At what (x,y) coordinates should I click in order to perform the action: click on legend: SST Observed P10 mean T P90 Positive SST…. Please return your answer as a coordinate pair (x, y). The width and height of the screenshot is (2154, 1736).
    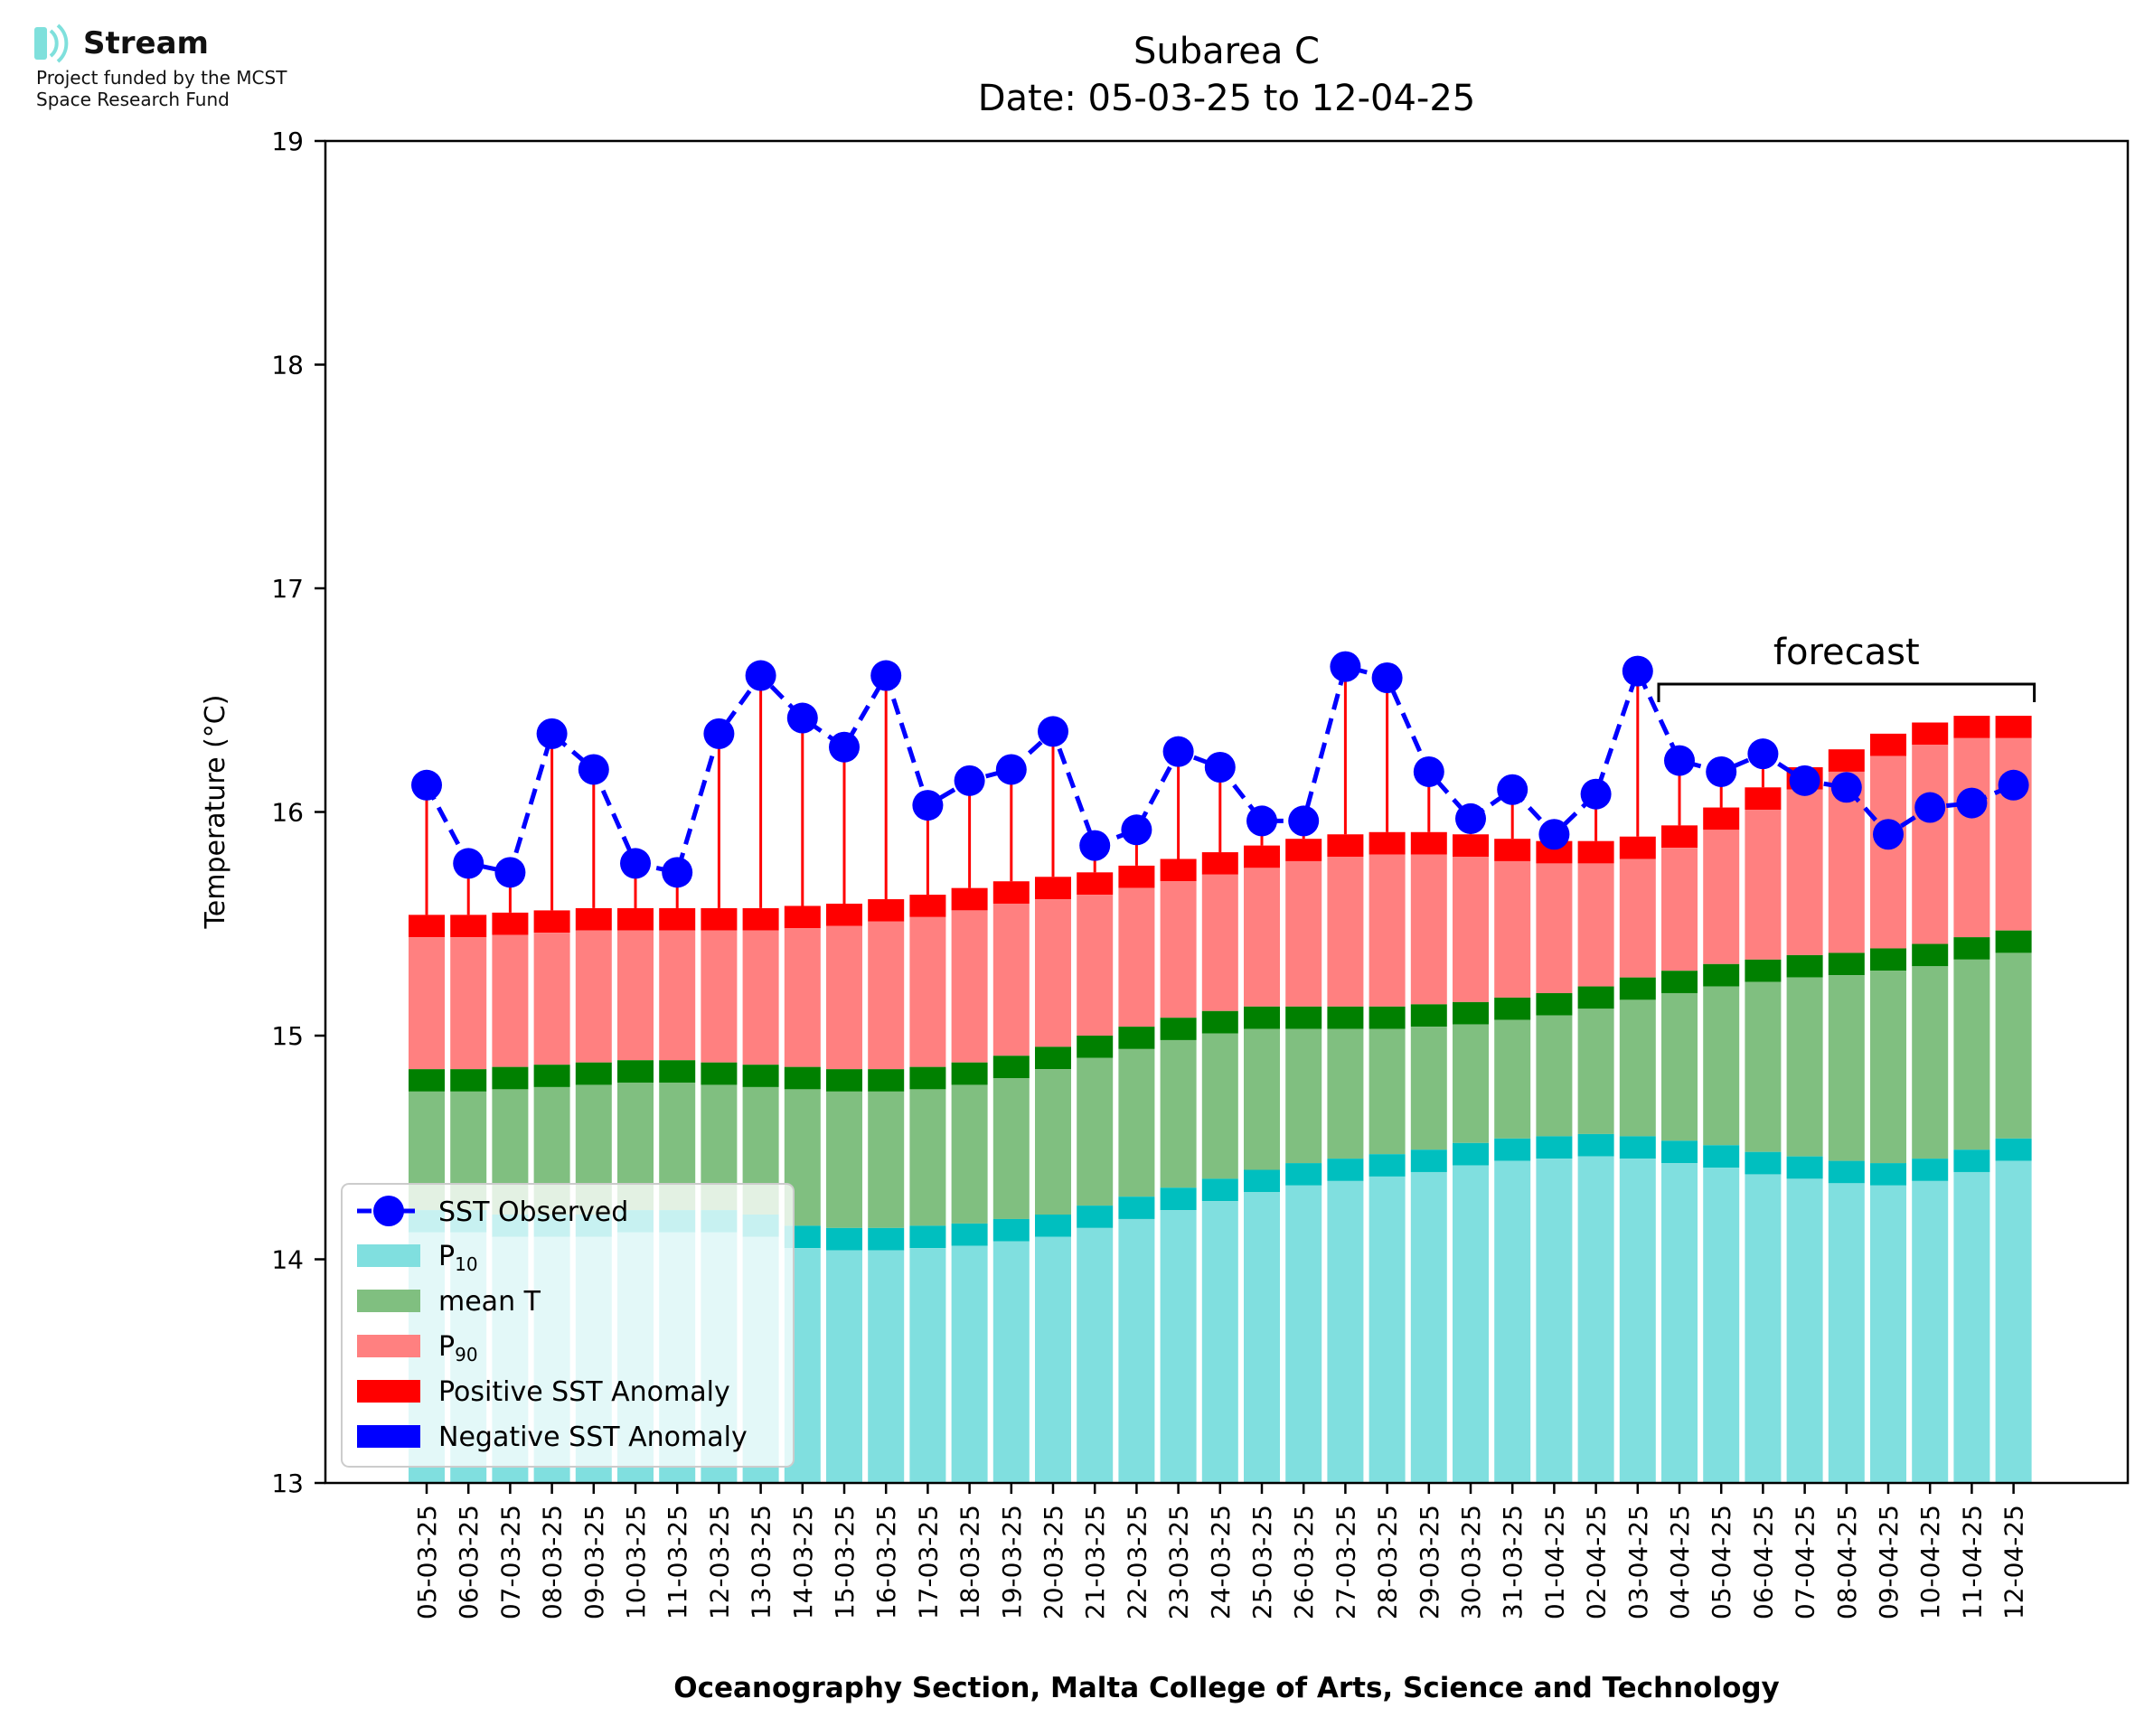
    Looking at the image, I should click on (568, 1325).